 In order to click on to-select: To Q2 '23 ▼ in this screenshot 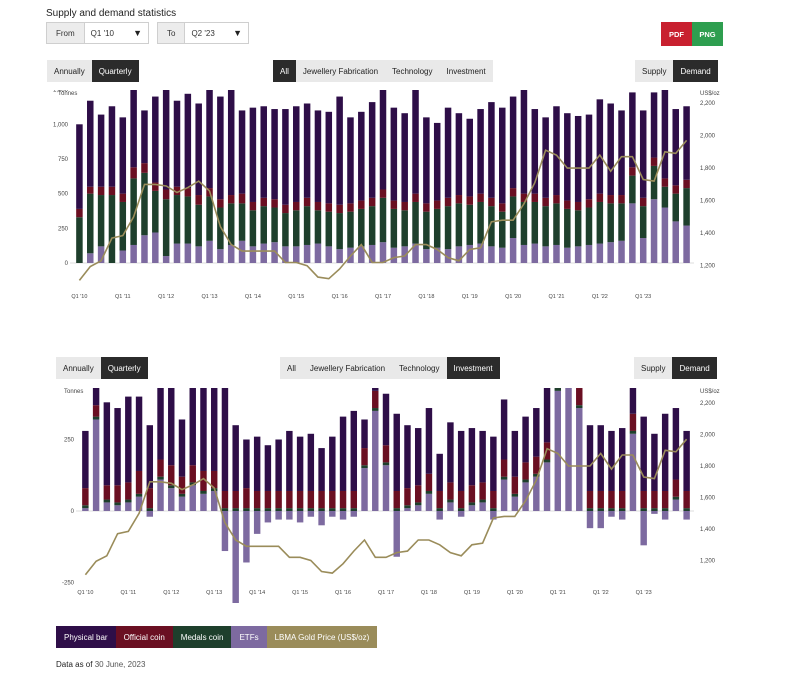, I will do `click(203, 33)`.